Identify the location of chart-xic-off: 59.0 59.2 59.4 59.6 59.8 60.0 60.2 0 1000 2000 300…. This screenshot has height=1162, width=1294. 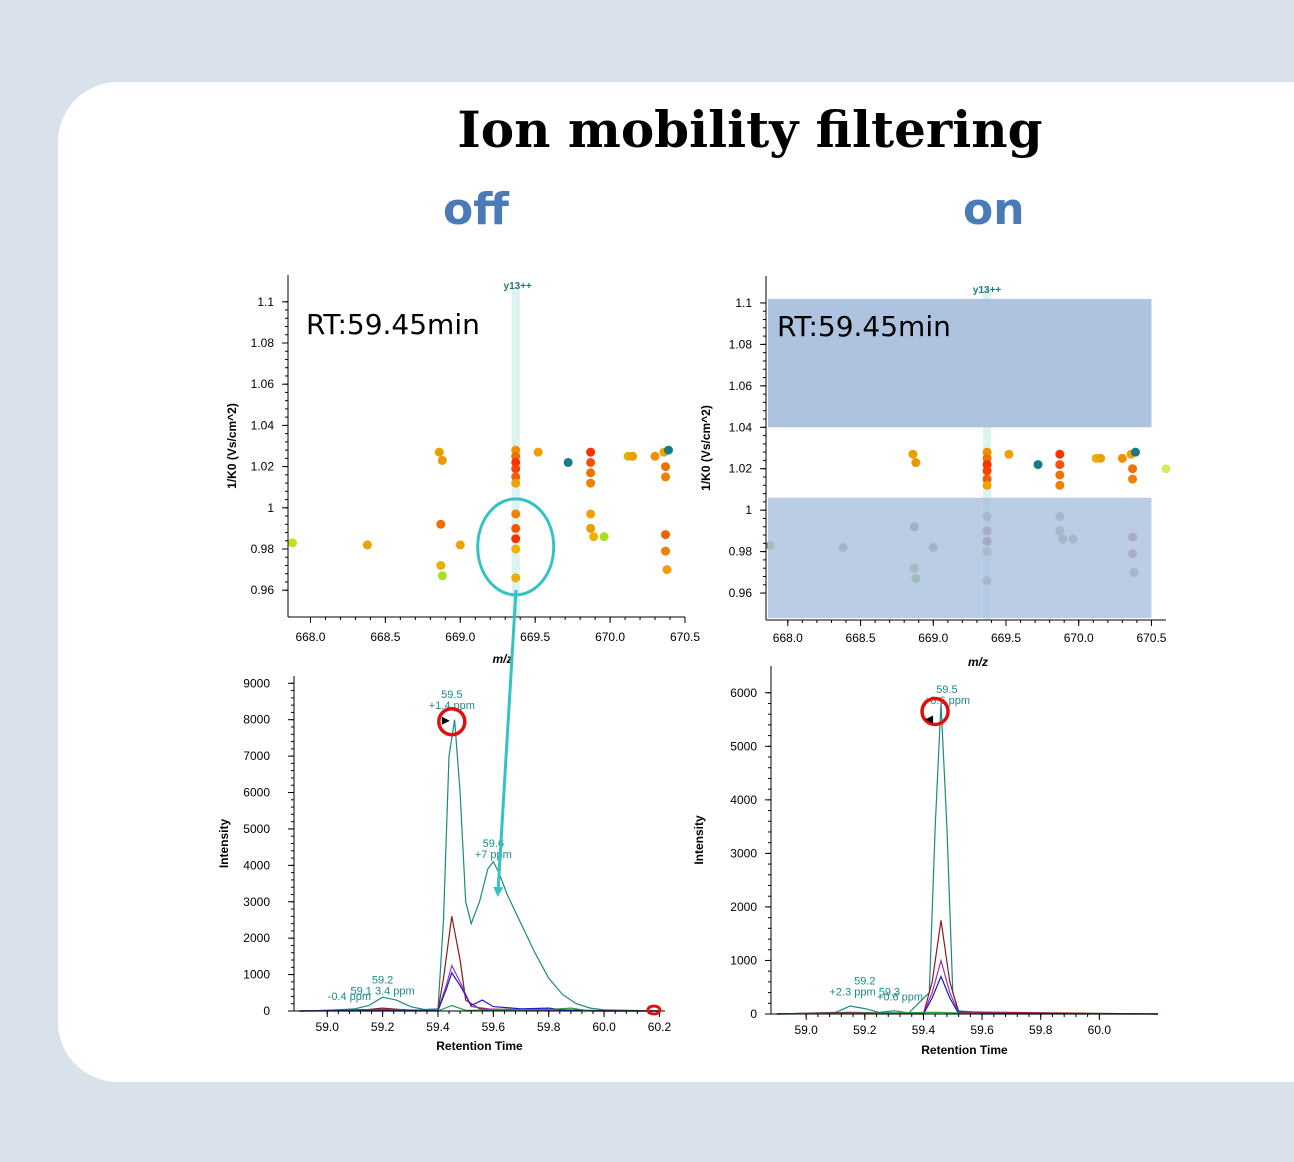
(444, 864).